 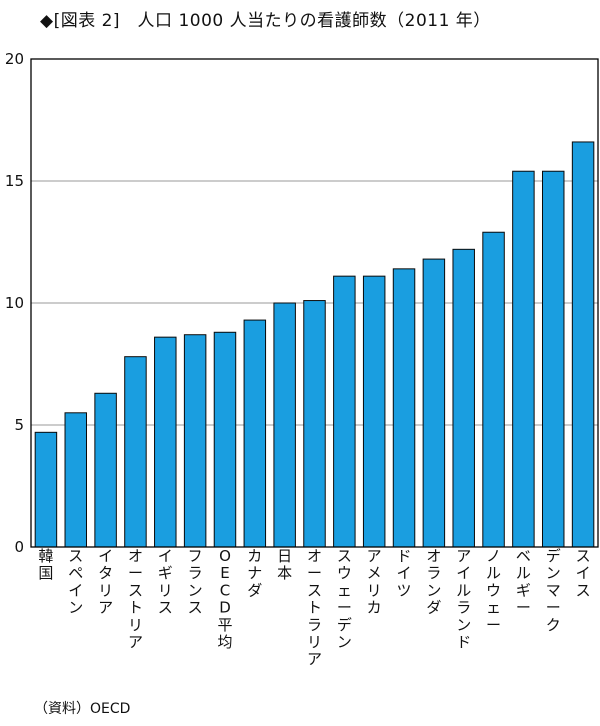 I want to click on category-label: アイルランド, so click(x=463, y=599).